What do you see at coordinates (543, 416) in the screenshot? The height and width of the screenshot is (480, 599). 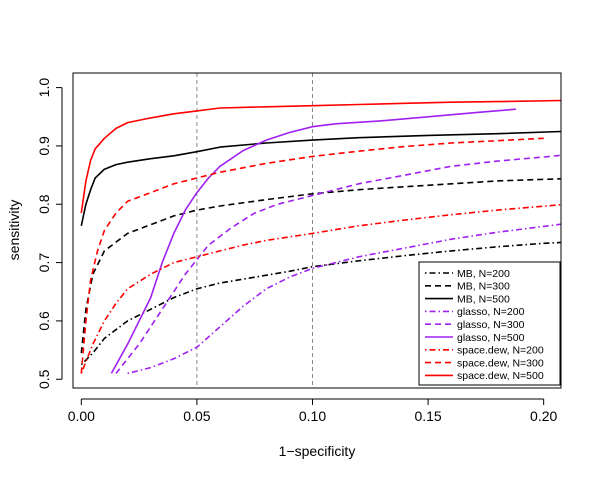 I see `x-tick-label-4: 0.20` at bounding box center [543, 416].